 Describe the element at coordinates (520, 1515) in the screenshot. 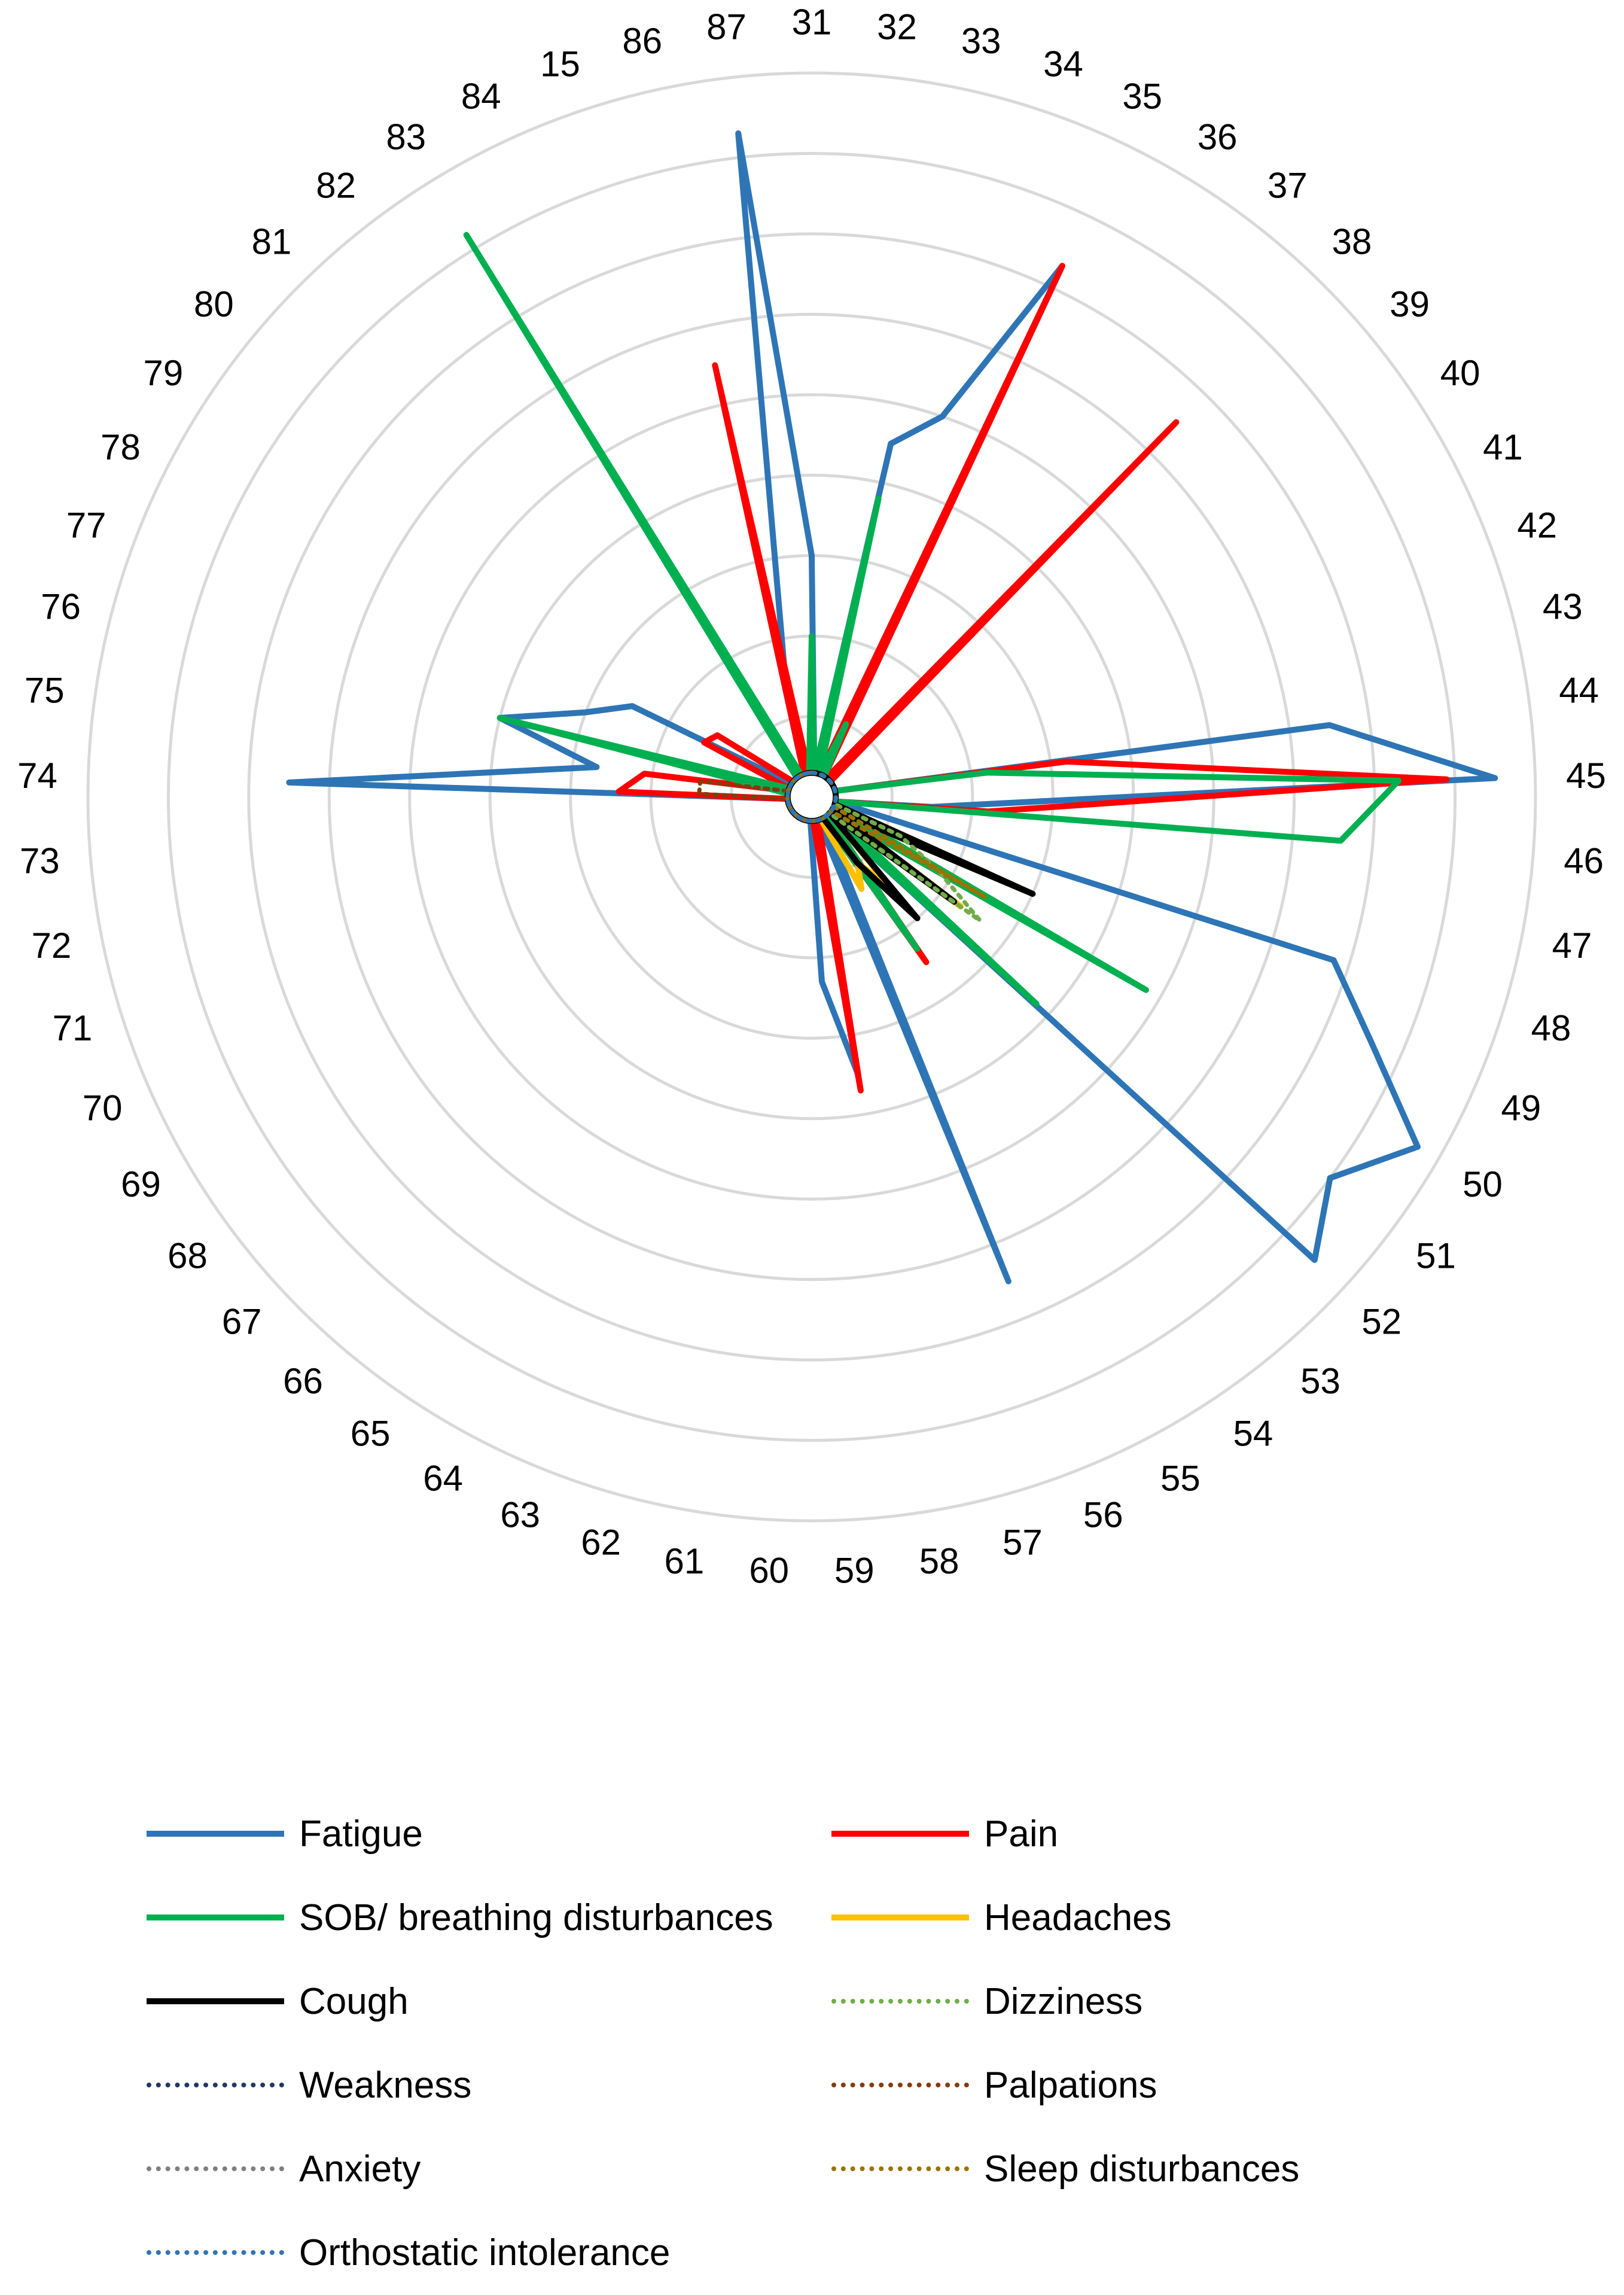

I see `axis-label: 63` at that location.